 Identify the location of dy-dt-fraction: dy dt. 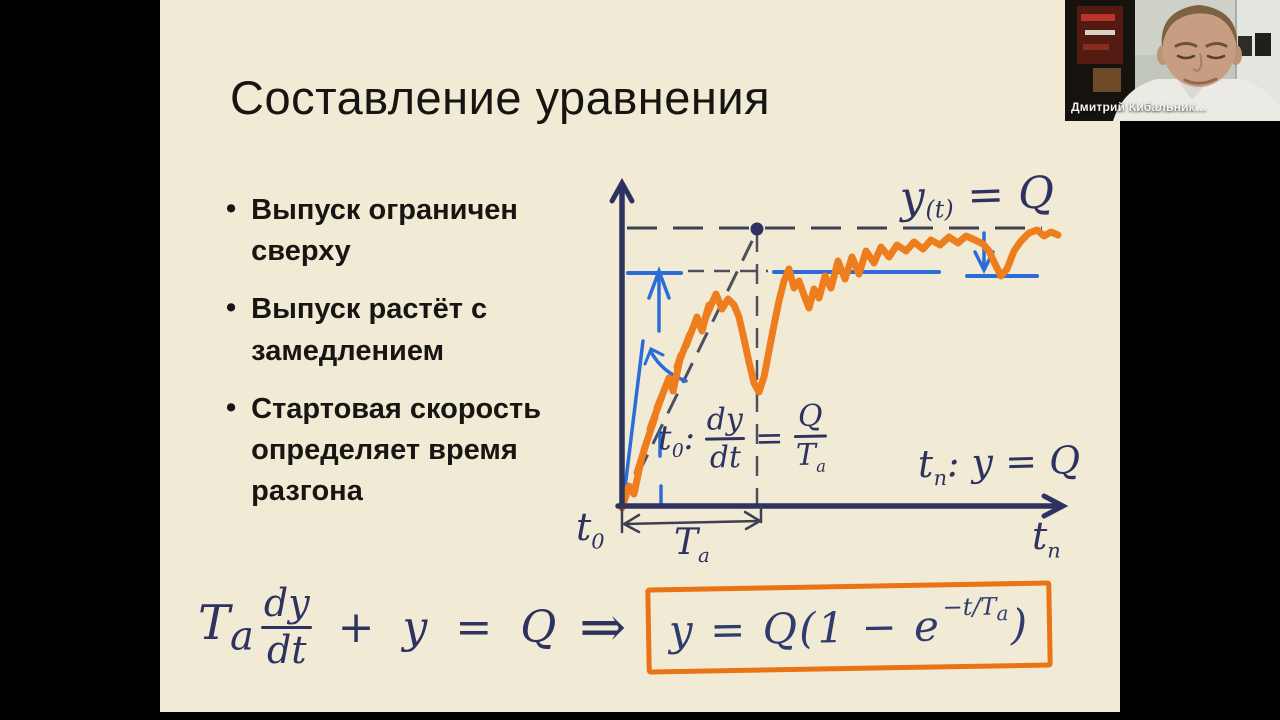
(725, 439).